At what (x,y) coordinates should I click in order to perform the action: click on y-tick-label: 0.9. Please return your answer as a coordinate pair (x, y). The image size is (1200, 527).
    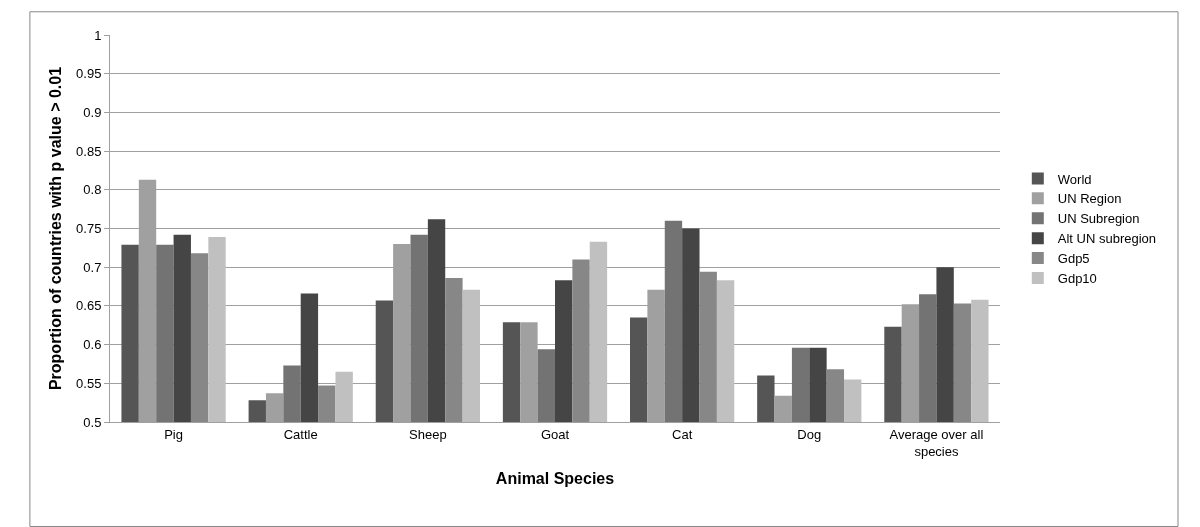
    Looking at the image, I should click on (92, 112).